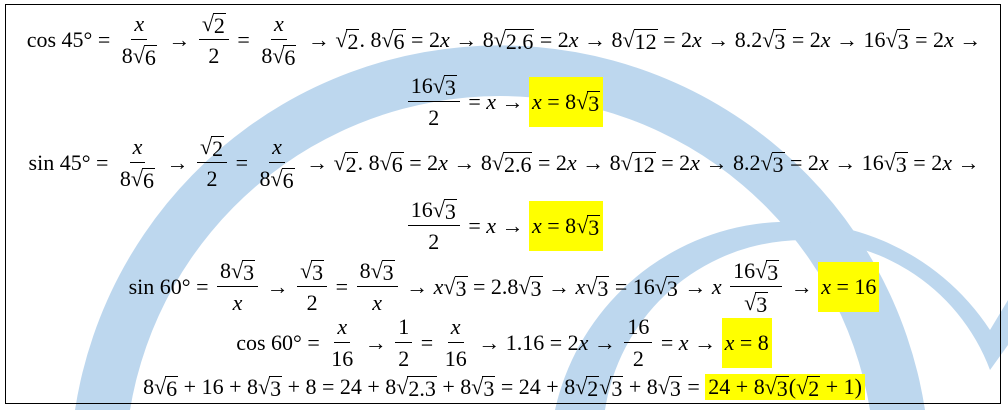  I want to click on fraction: x 16, so click(342, 343).